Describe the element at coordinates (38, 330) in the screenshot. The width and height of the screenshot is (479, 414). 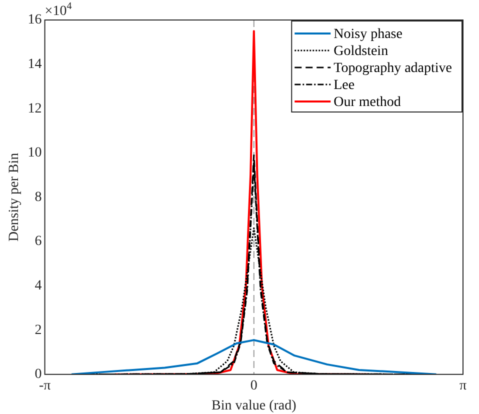
I see `y-tick-label: 2` at that location.